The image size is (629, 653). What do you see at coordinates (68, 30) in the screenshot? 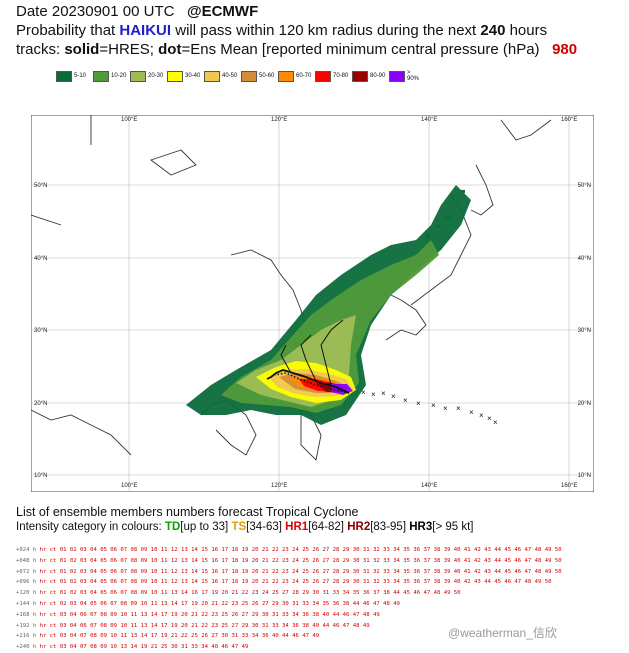
I see `probability-prefix: Probability that` at bounding box center [68, 30].